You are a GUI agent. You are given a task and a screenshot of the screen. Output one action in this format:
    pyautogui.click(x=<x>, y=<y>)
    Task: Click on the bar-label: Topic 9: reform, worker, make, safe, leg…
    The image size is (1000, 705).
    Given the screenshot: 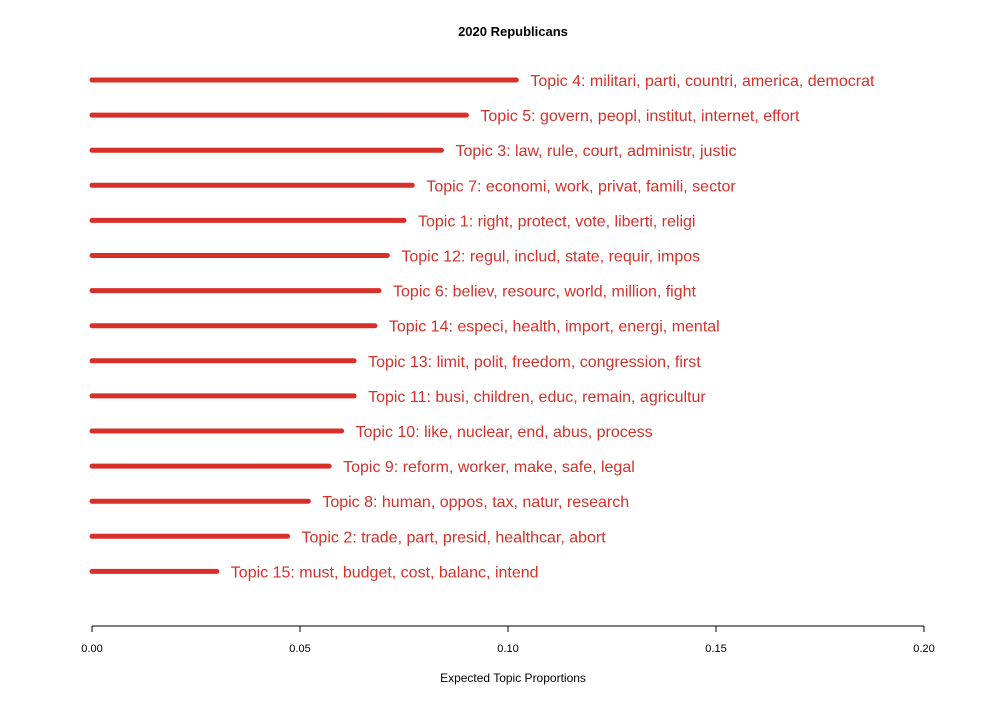 What is the action you would take?
    pyautogui.click(x=489, y=467)
    